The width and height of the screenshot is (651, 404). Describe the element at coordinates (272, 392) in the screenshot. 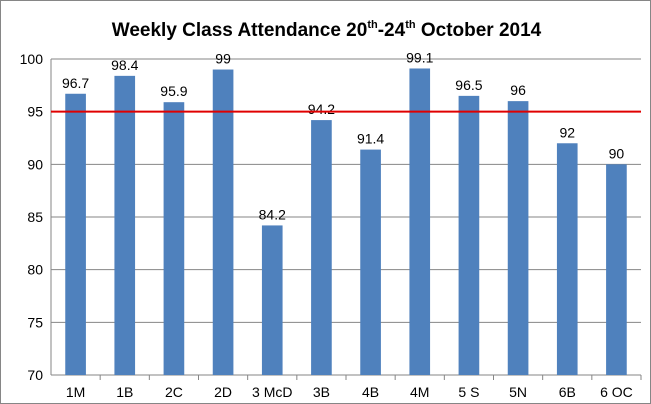

I see `x-tick-label: 3 McD` at that location.